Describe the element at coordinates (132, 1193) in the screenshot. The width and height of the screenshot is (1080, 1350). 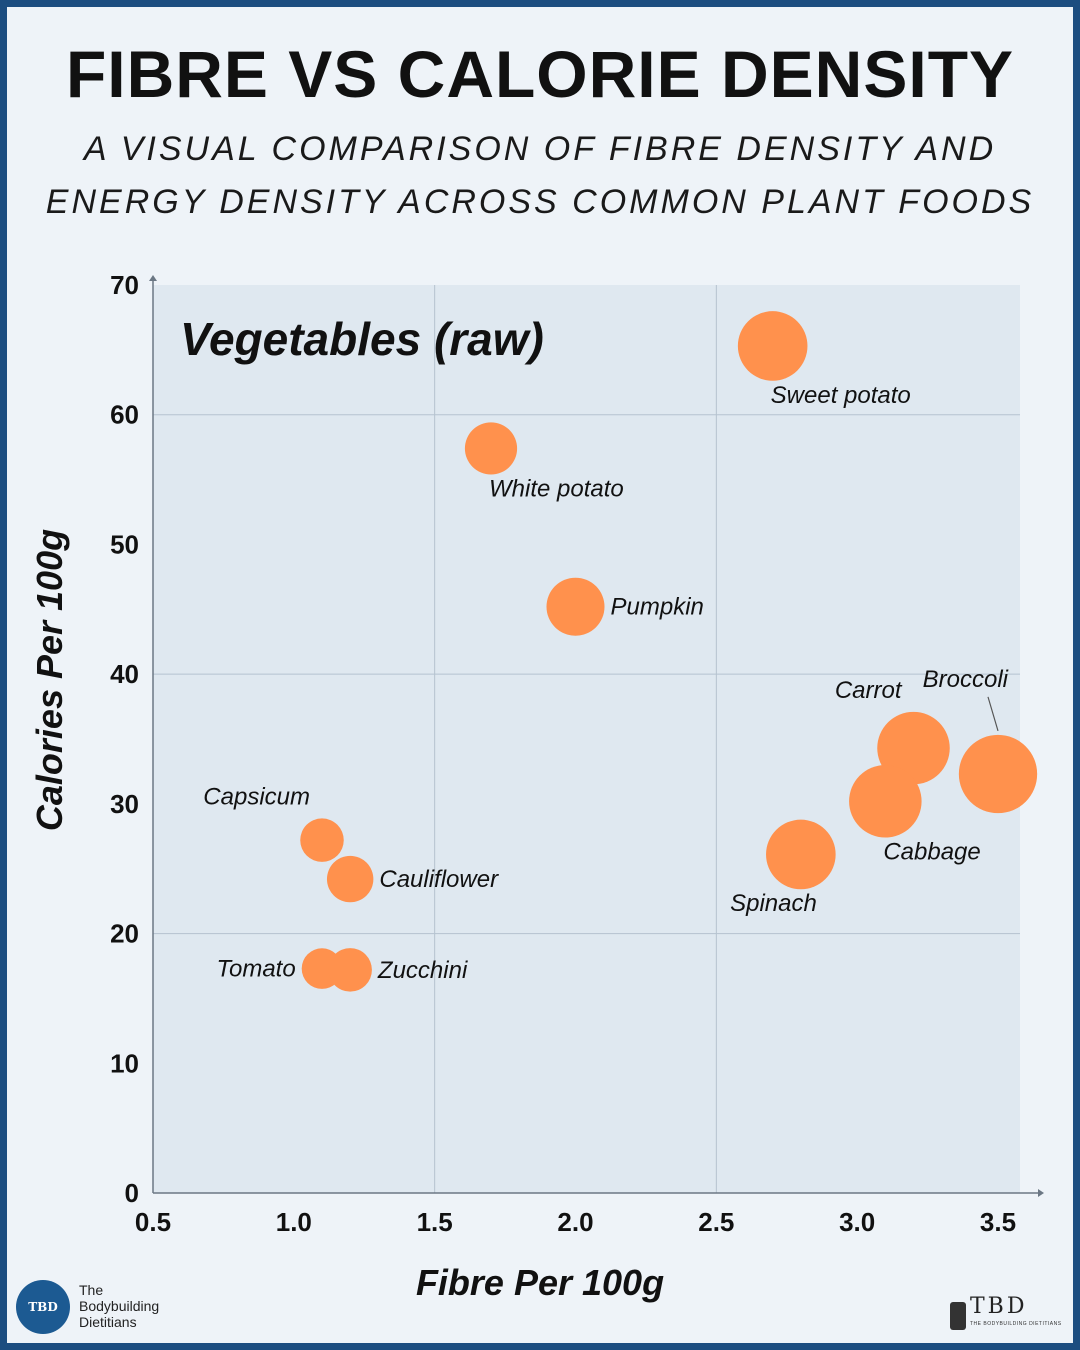
I see `y-tick-label: 0` at that location.